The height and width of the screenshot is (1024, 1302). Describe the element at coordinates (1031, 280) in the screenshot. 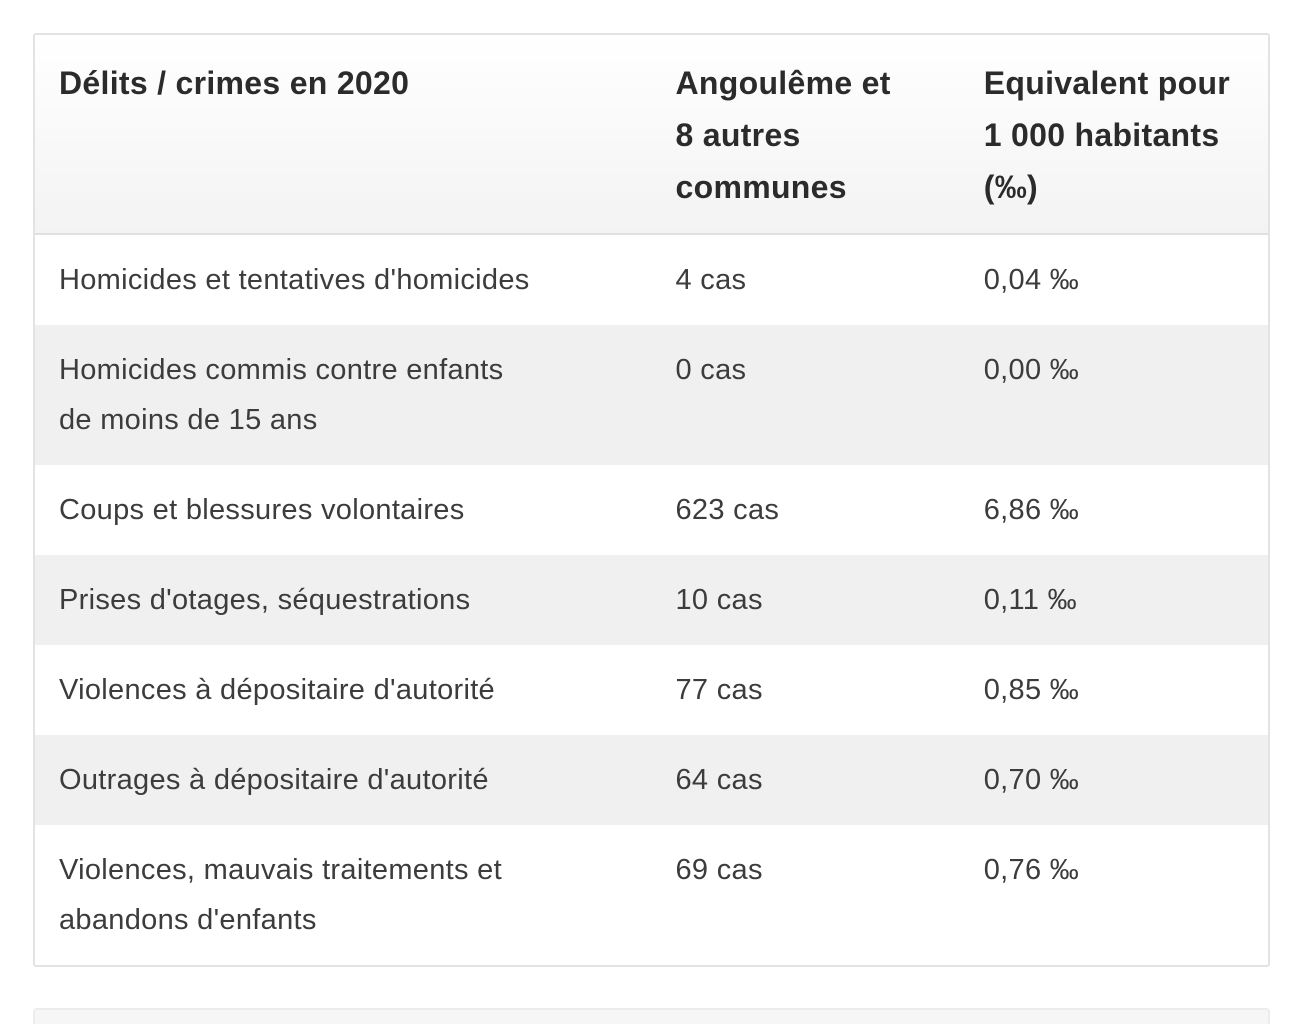

I see `rate-cell: 0,04 ‰` at that location.